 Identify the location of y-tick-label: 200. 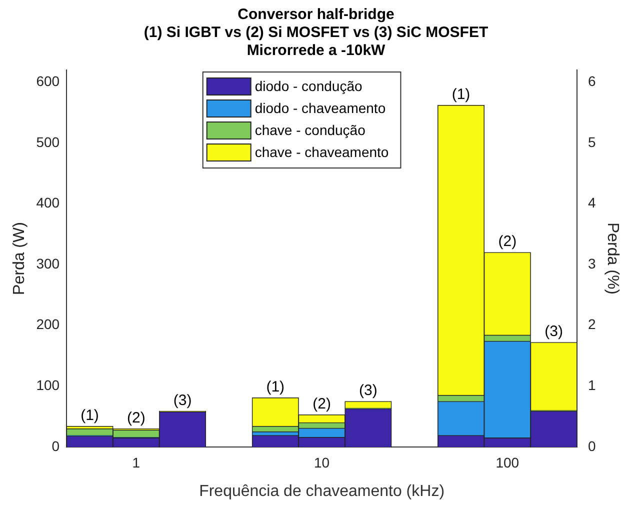
(48, 324).